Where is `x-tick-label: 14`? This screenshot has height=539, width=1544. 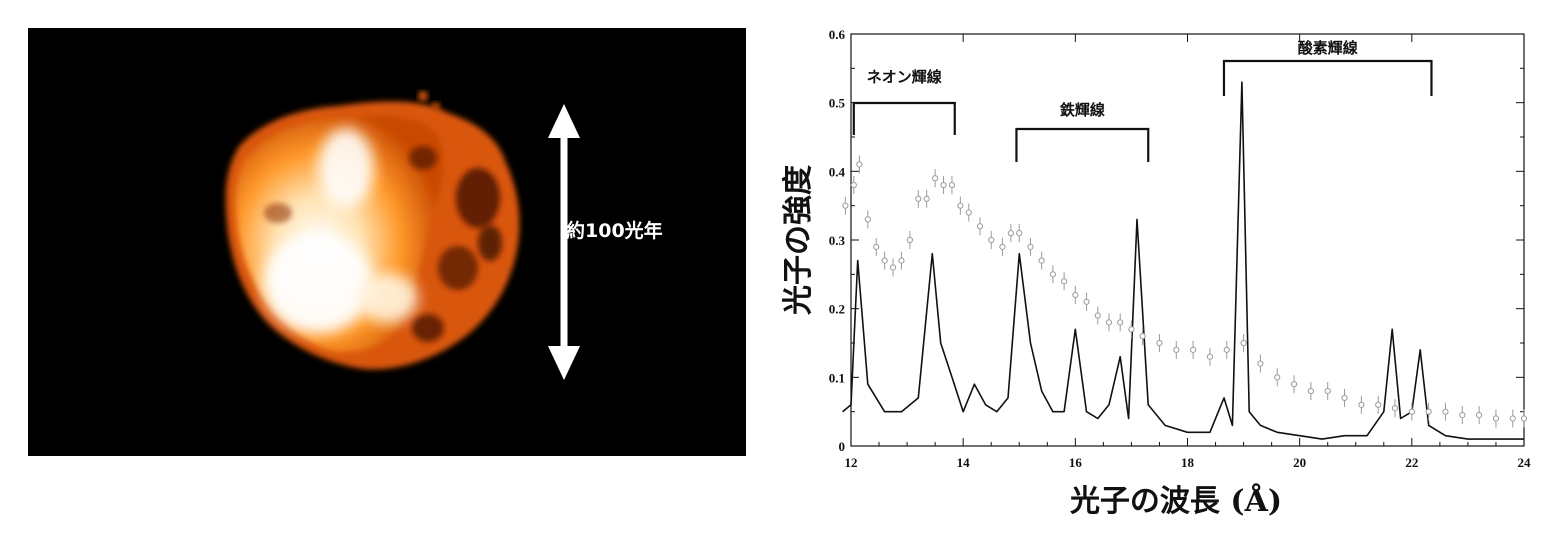 x-tick-label: 14 is located at coordinates (964, 462).